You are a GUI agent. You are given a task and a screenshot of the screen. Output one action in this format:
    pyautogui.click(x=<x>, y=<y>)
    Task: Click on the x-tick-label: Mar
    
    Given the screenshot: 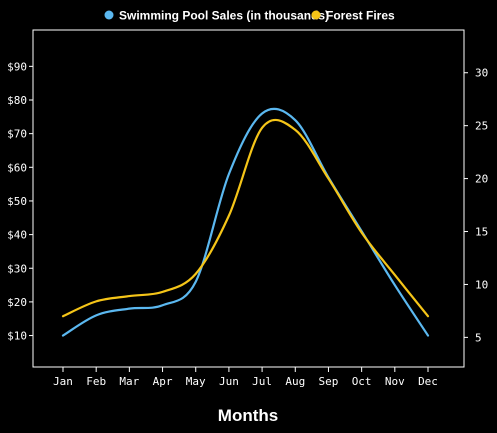 What is the action you would take?
    pyautogui.click(x=129, y=381)
    